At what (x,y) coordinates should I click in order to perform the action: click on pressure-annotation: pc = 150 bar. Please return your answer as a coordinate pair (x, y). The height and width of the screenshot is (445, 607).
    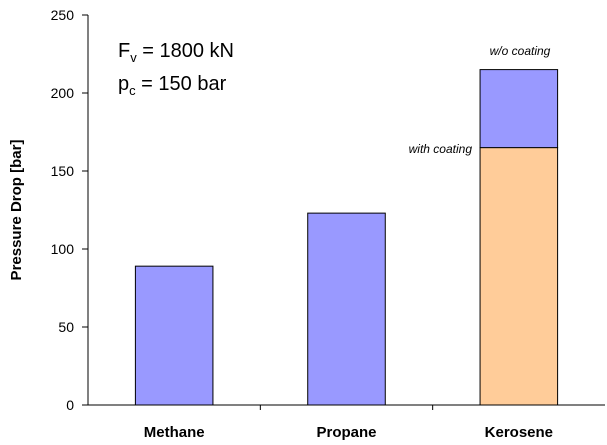
    Looking at the image, I should click on (172, 85).